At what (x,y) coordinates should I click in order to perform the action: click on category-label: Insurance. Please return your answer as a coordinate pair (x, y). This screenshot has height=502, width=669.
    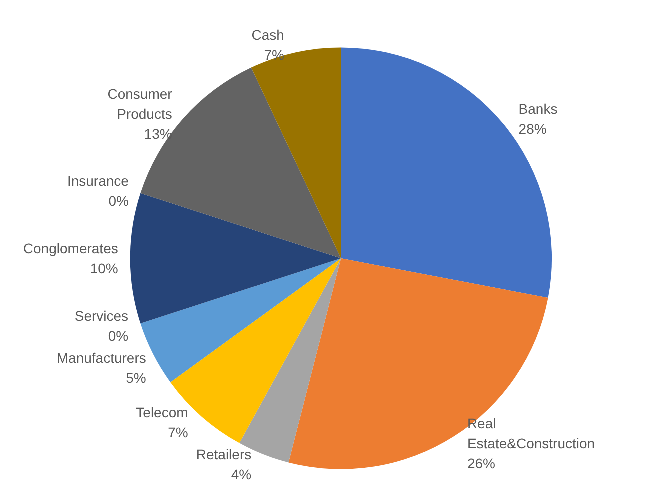
    Looking at the image, I should click on (98, 180).